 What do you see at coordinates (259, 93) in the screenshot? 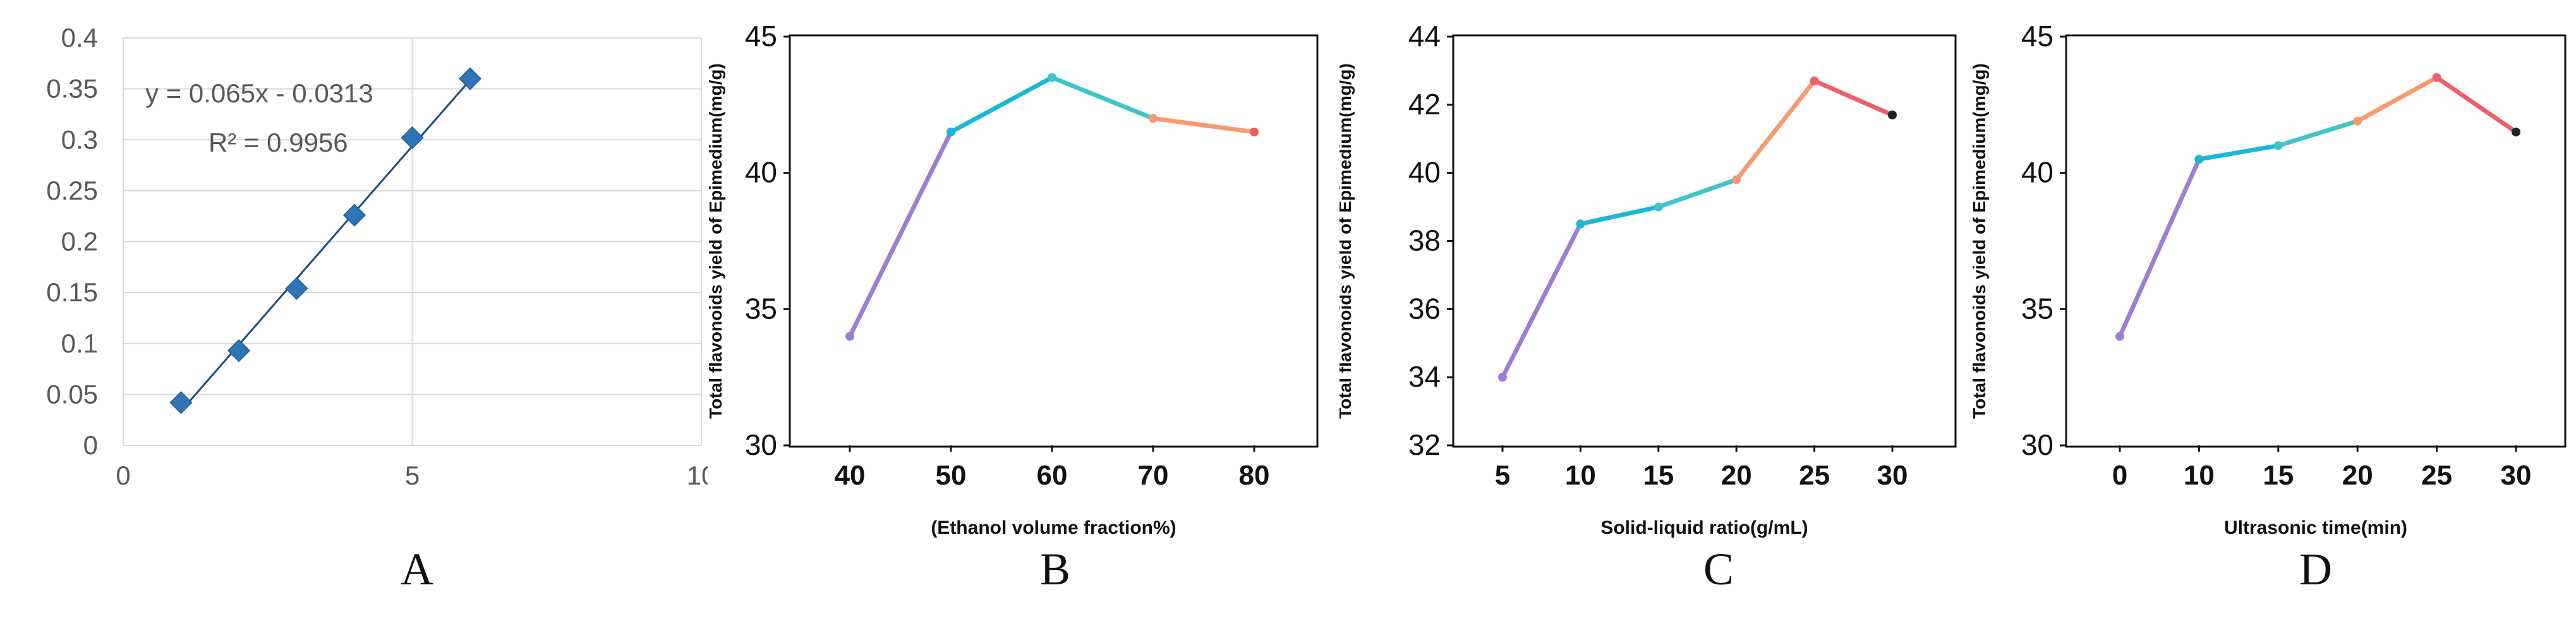
I see `equation-label: y = 0.065x - 0.0313` at bounding box center [259, 93].